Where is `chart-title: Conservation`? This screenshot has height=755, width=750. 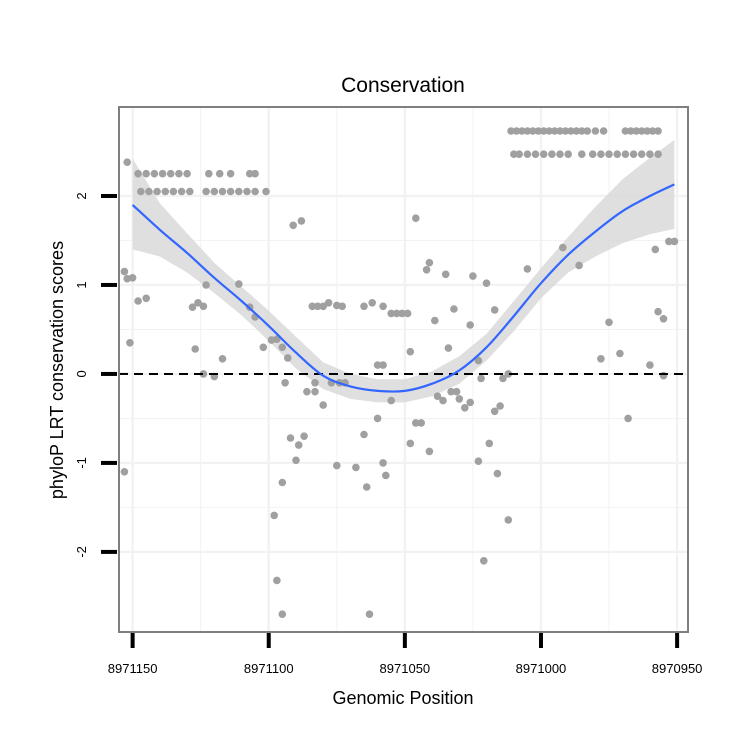 chart-title: Conservation is located at coordinates (403, 85).